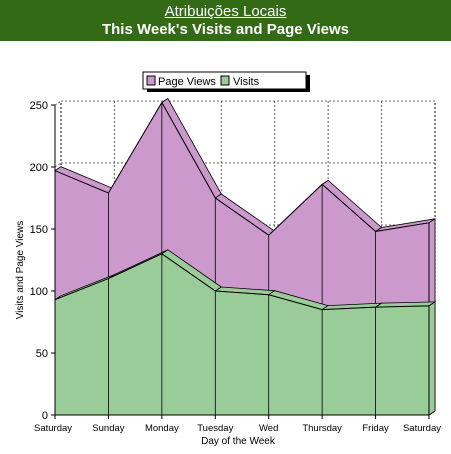 The image size is (451, 454). I want to click on legend-label-page-views: Page Views, so click(187, 82).